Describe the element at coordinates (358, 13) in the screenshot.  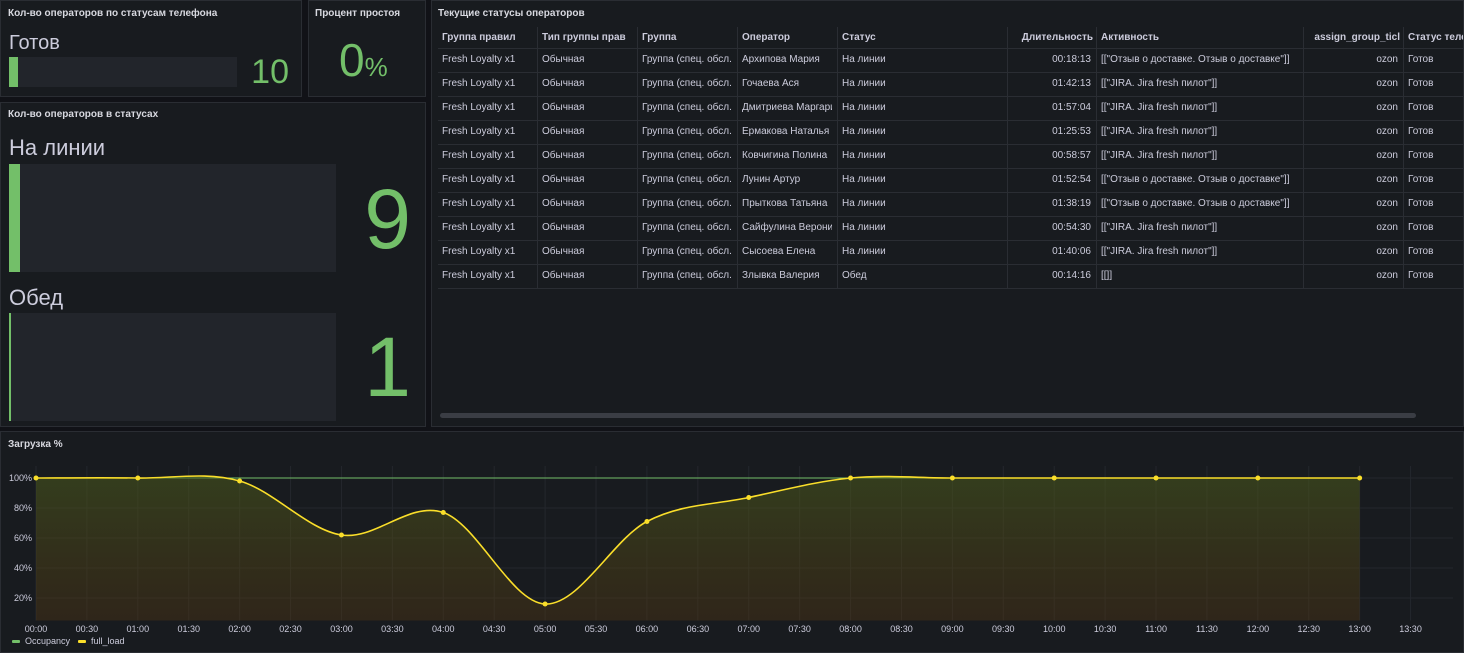
I see `panel-title: Процент простоя` at that location.